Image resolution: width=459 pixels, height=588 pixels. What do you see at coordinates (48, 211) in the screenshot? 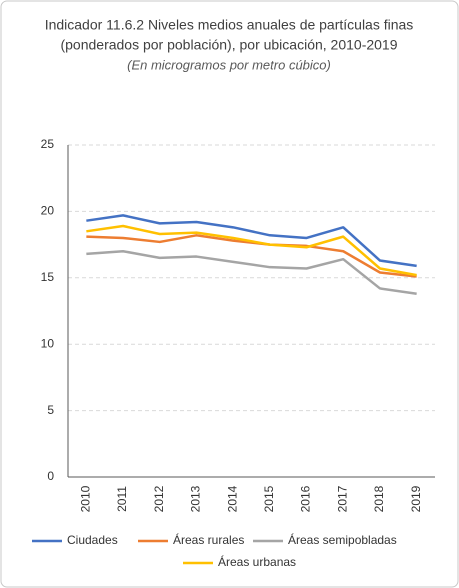
I see `y-tick-label: 20` at bounding box center [48, 211].